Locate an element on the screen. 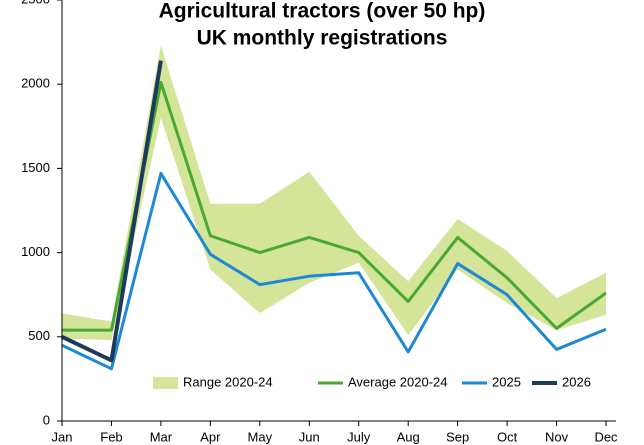  legend-label: 2026 is located at coordinates (576, 381).